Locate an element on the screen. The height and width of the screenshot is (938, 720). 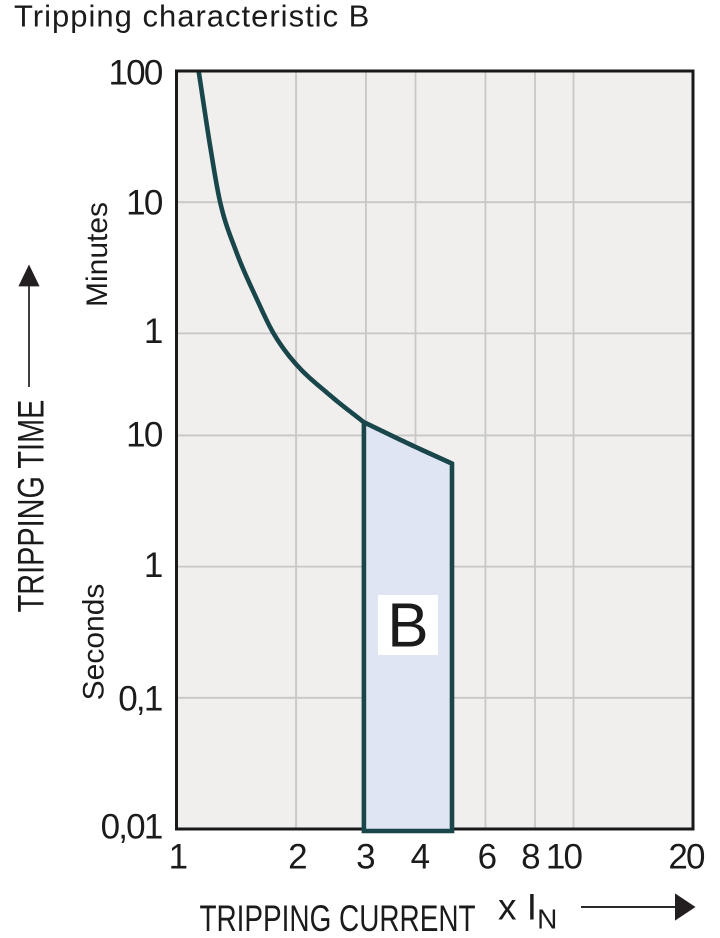
y-axis-title: TRIPPING TIME is located at coordinates (31, 506).